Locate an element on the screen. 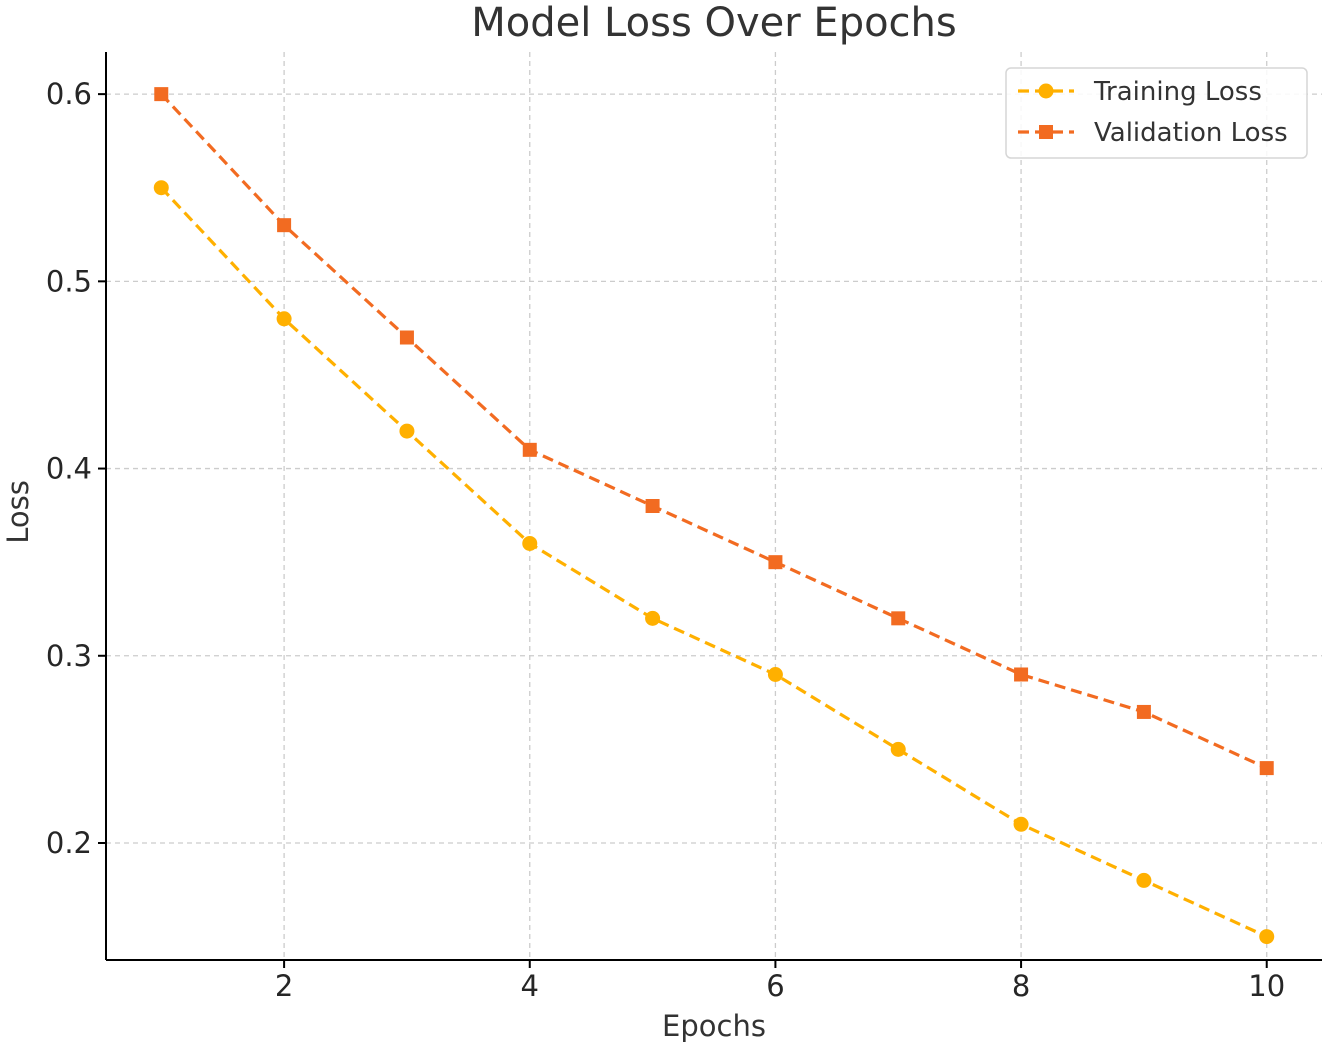 Image resolution: width=1328 pixels, height=1050 pixels. chart-title: Model Loss Over Epochs is located at coordinates (714, 23).